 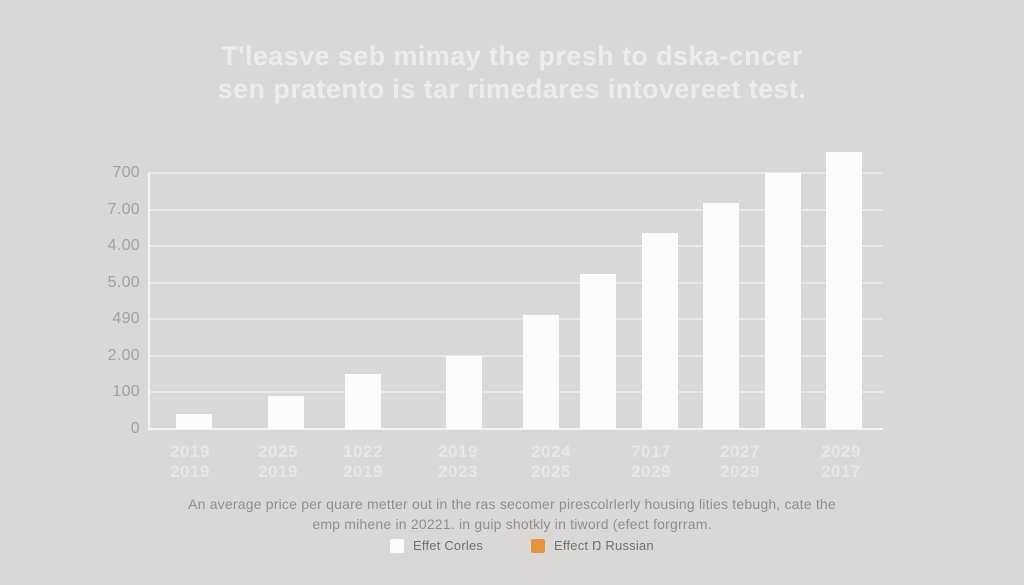 What do you see at coordinates (397, 545) in the screenshot?
I see `legend-swatch-effet-corles` at bounding box center [397, 545].